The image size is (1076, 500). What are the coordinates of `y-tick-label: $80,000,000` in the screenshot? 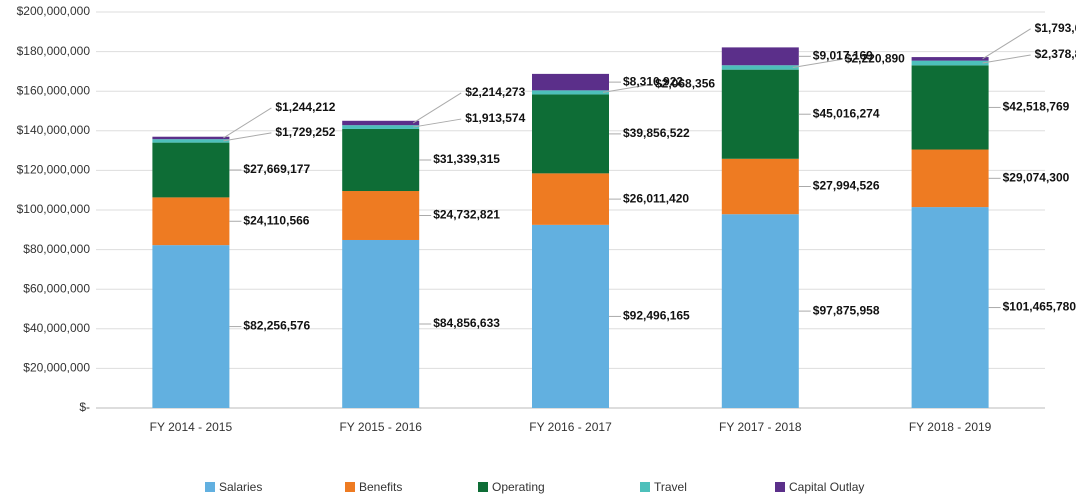 It's located at (56, 249).